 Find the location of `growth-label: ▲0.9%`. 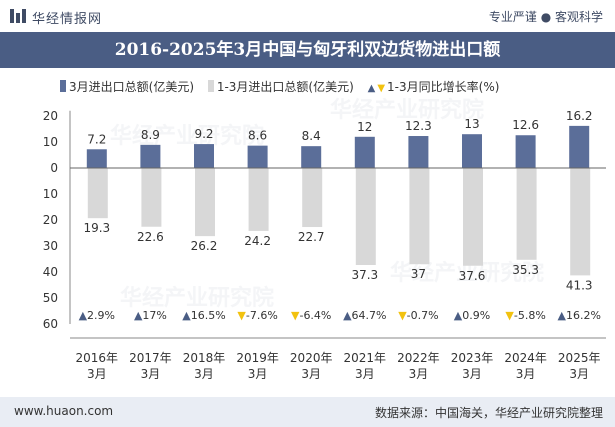

growth-label: ▲0.9% is located at coordinates (472, 315).